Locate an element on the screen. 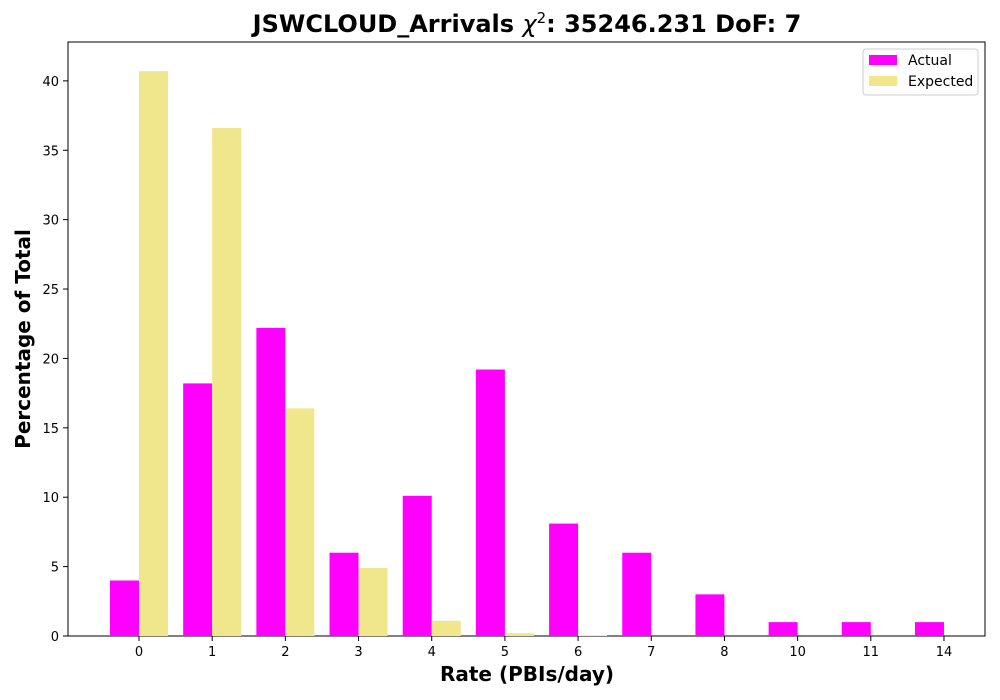 This screenshot has width=1000, height=700. x-tick-label: 8 is located at coordinates (724, 652).